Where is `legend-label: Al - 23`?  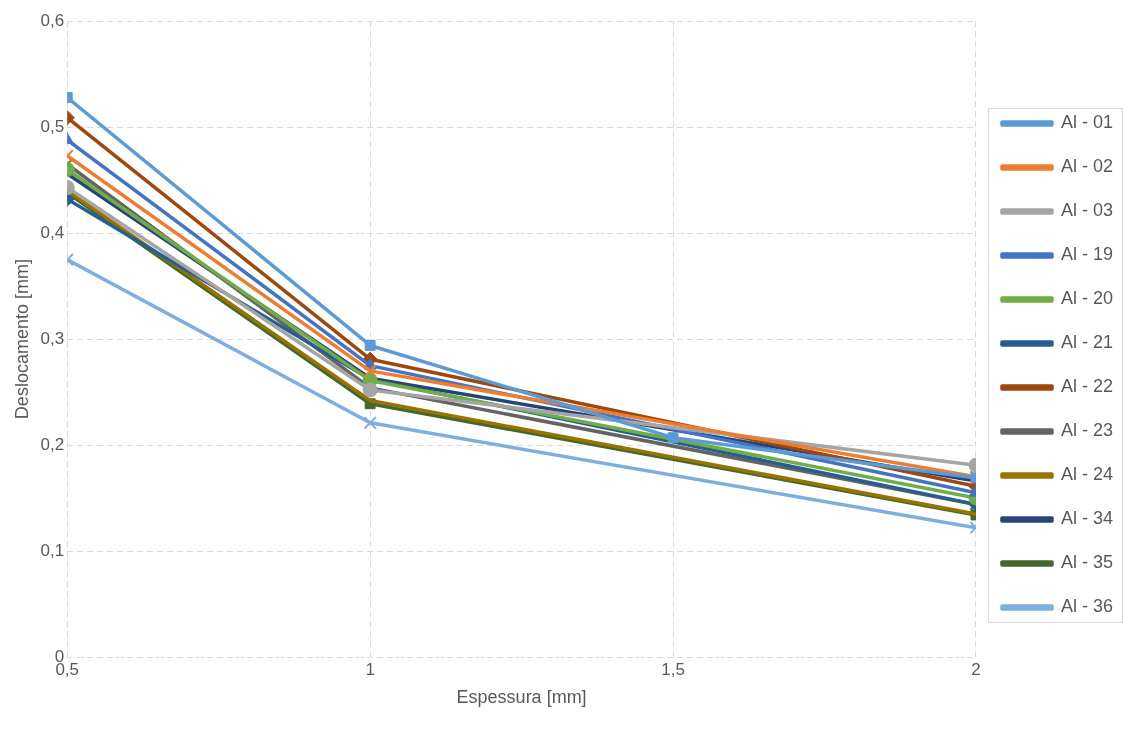
legend-label: Al - 23 is located at coordinates (1087, 430).